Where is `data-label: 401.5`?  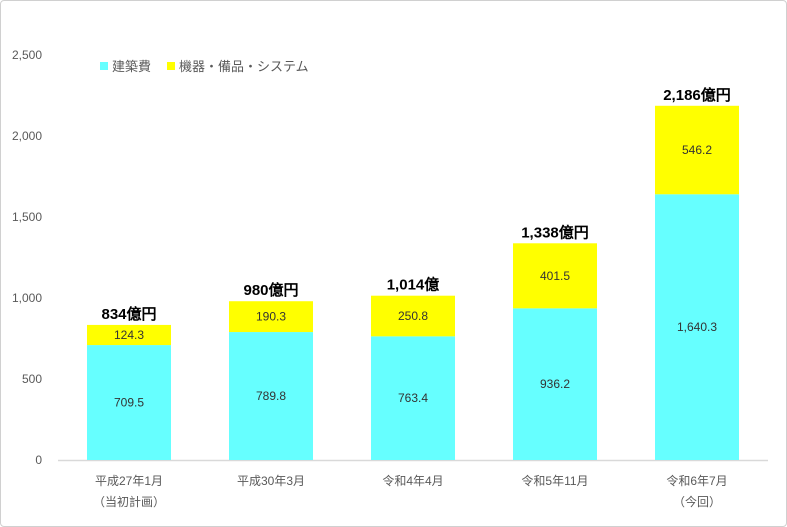
data-label: 401.5 is located at coordinates (555, 276).